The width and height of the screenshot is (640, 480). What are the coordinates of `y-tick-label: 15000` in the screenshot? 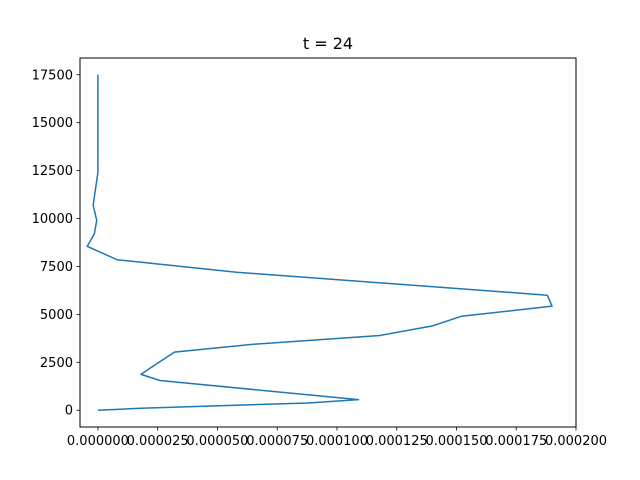 It's located at (52, 123).